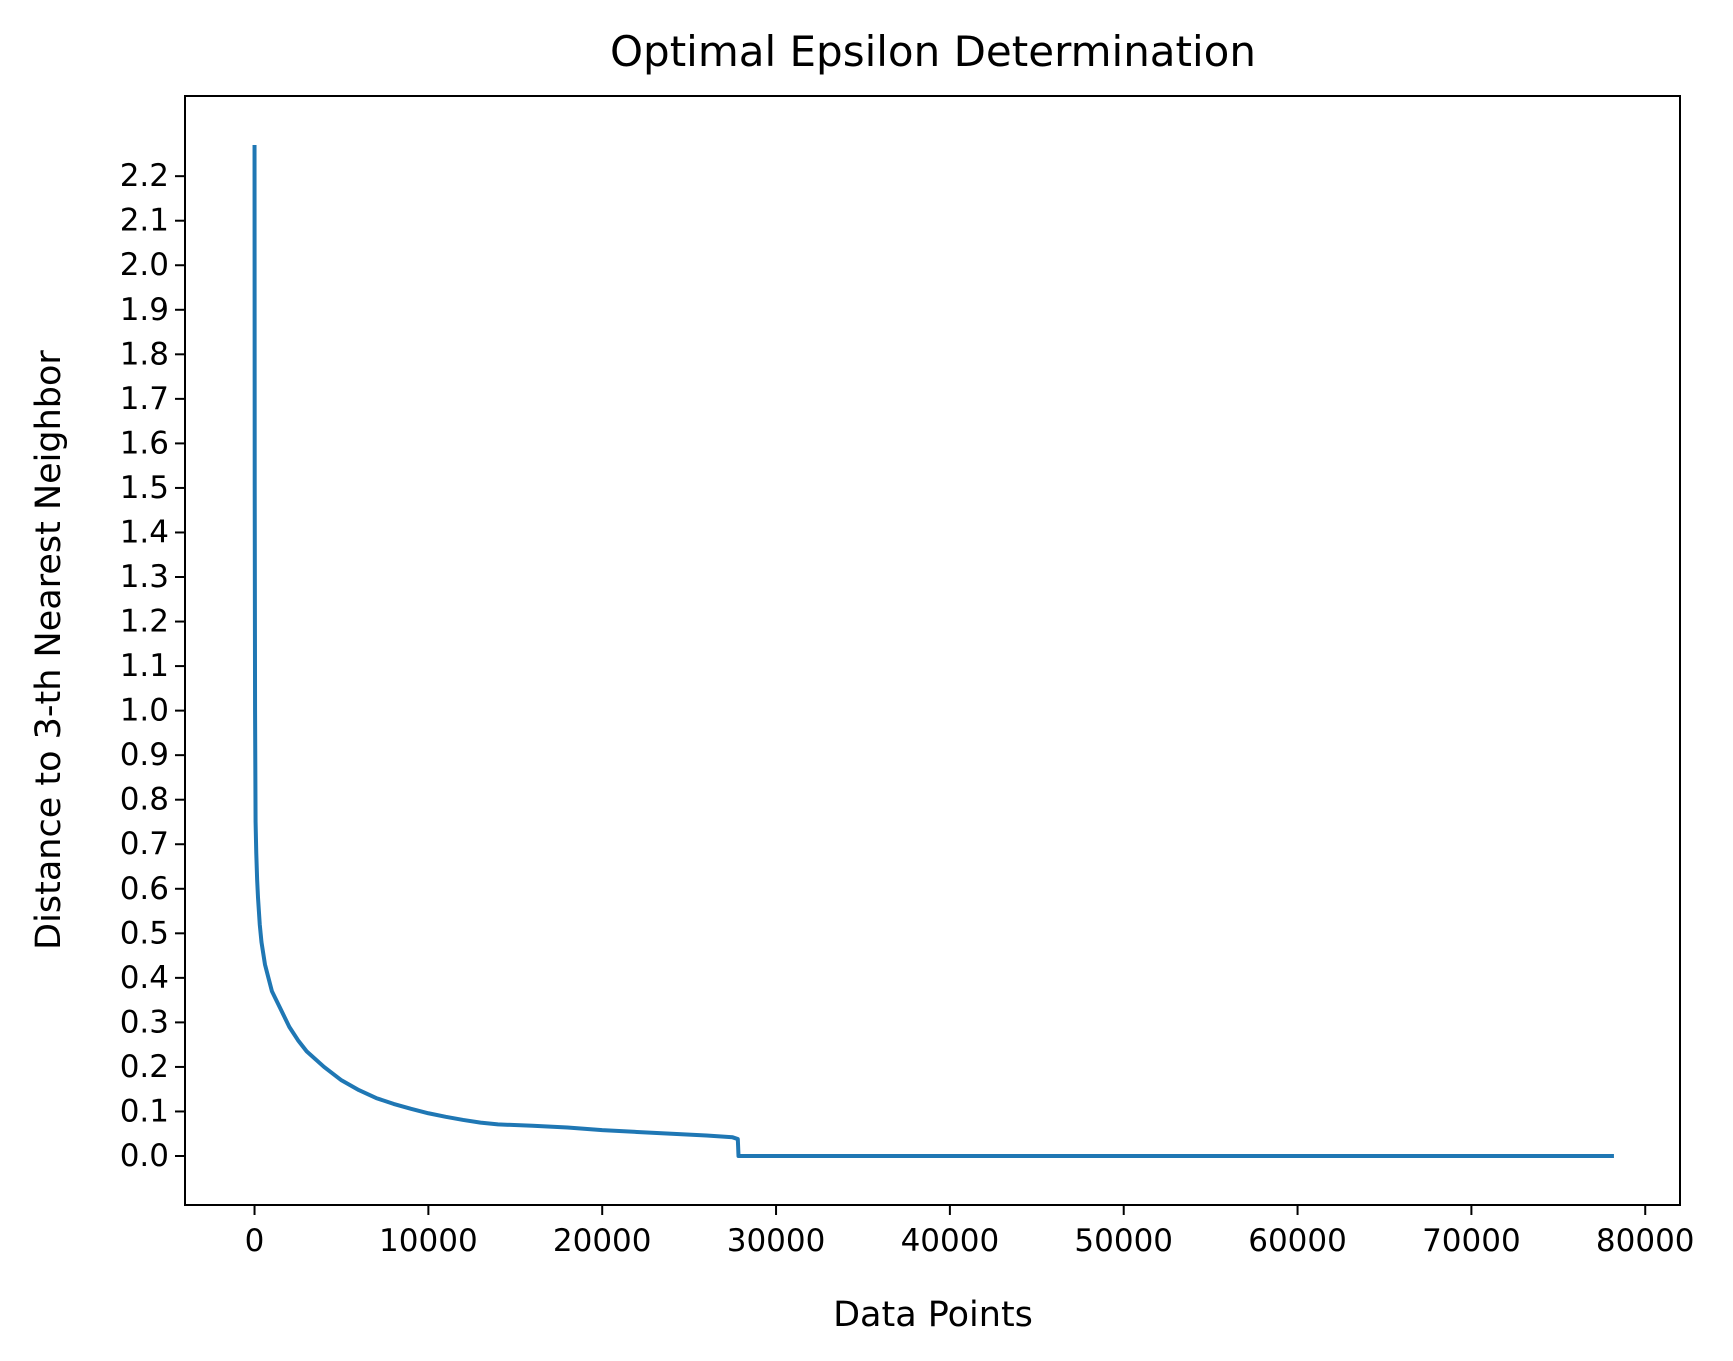  I want to click on y-tick-label: 0.4, so click(144, 978).